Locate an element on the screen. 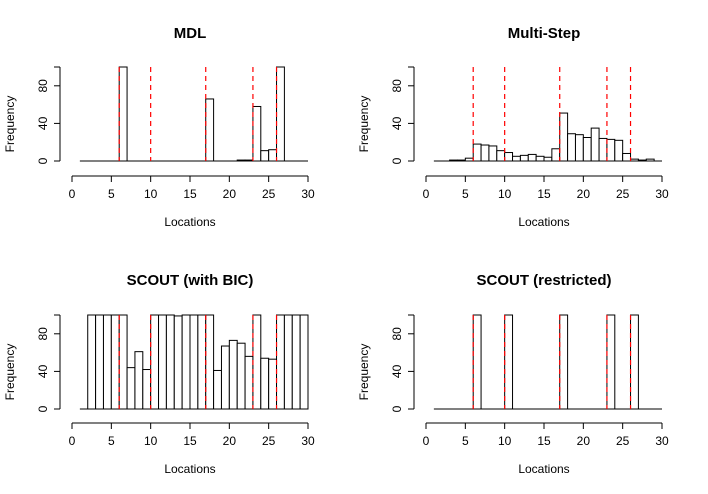 The image size is (708, 494). chart-title: Multi-Step is located at coordinates (544, 33).